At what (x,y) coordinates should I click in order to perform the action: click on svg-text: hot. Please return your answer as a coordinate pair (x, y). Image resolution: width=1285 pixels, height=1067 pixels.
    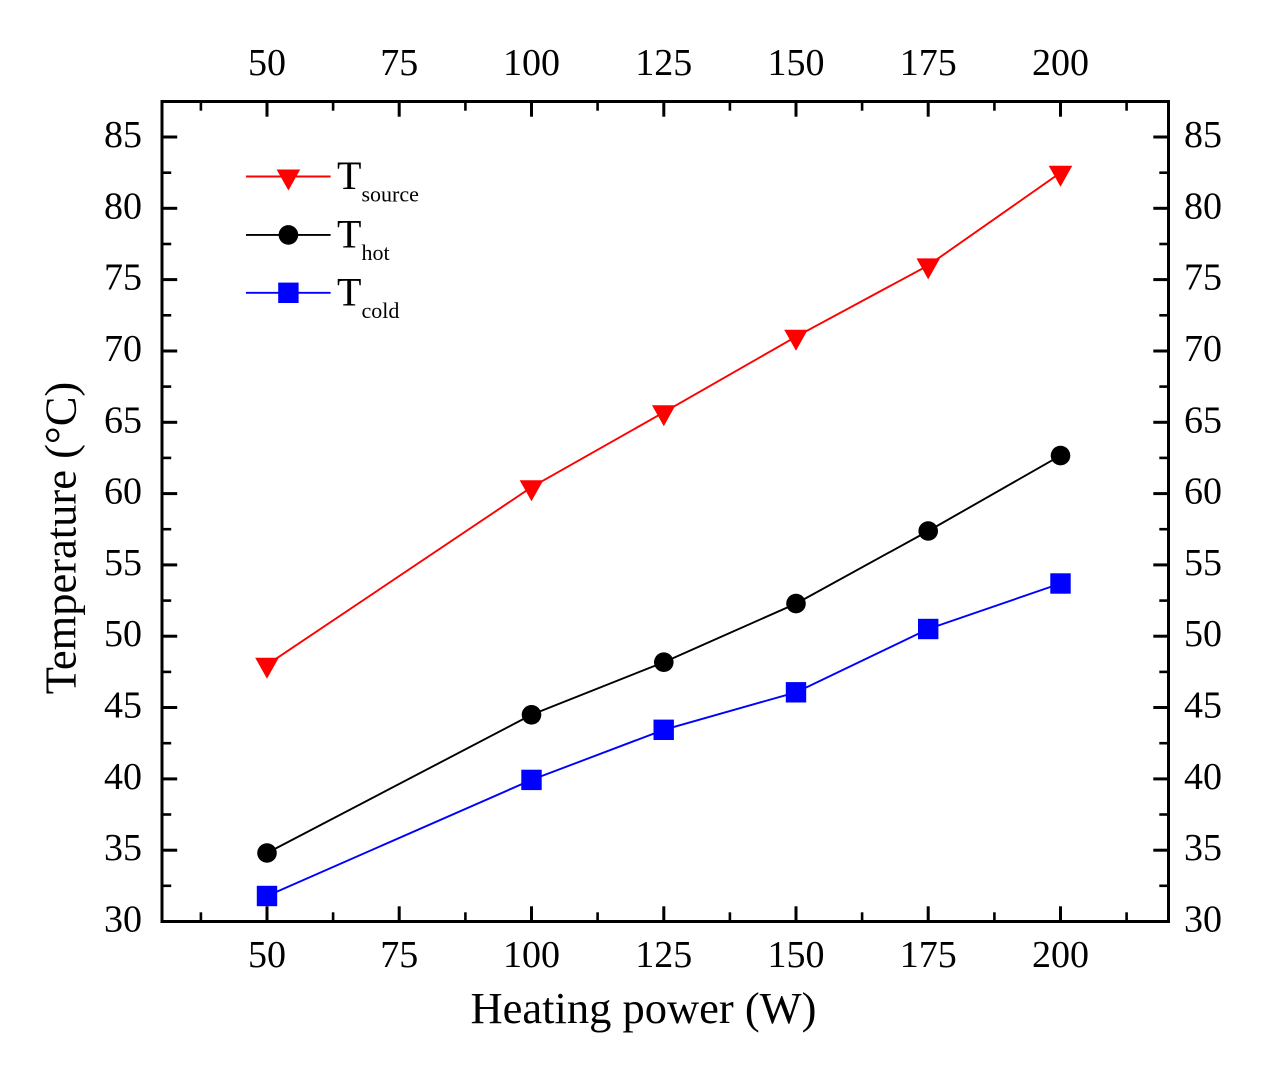
    Looking at the image, I should click on (376, 252).